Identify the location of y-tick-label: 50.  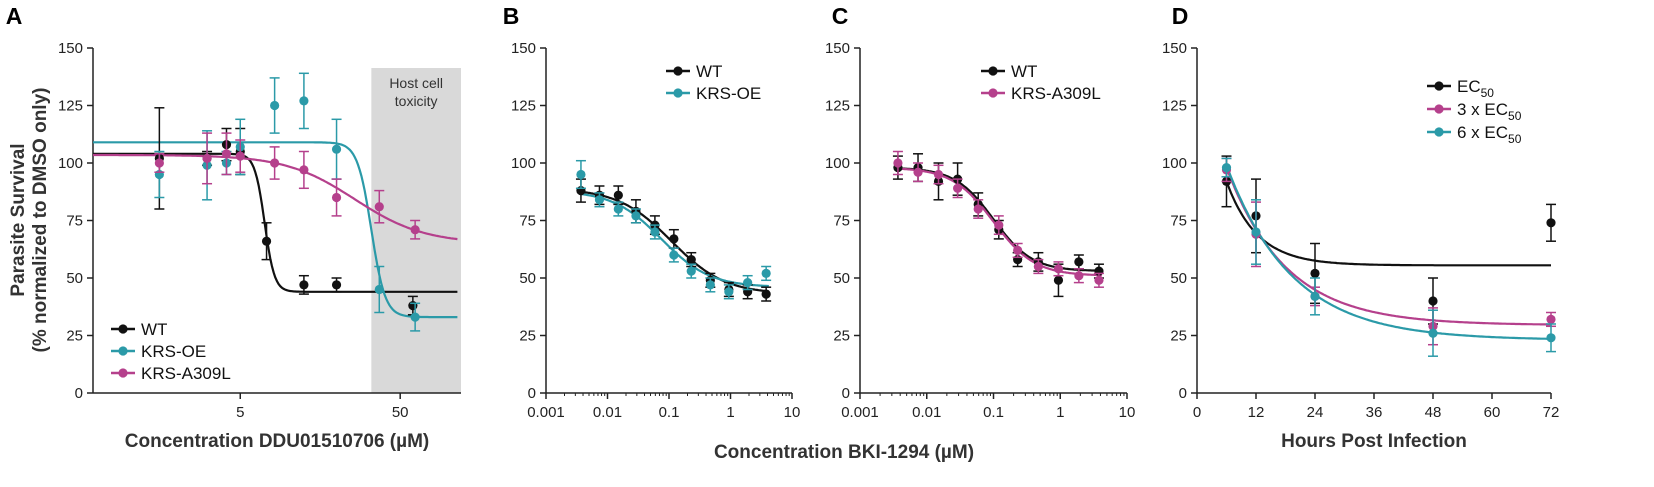
(1178, 278).